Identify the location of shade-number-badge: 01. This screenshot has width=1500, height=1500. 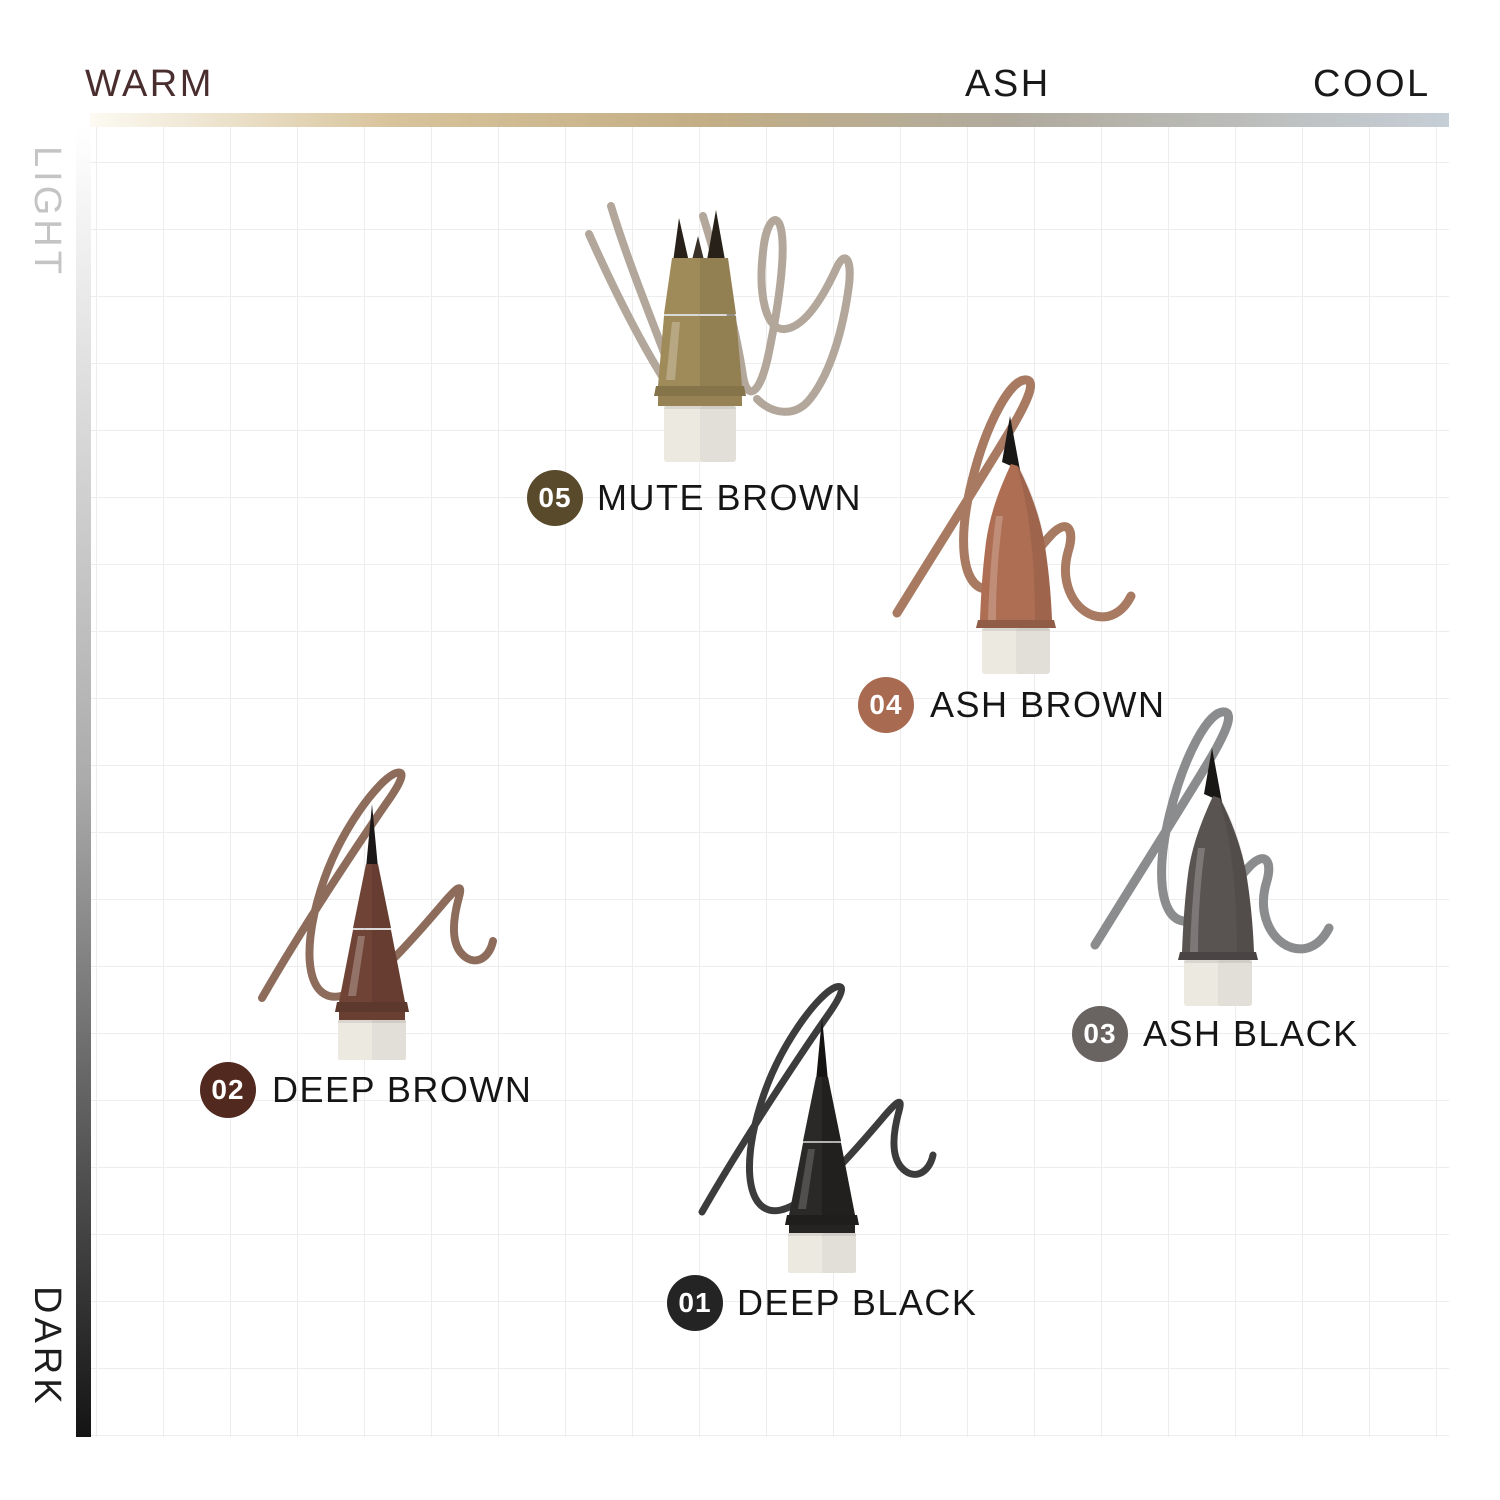
(695, 1303).